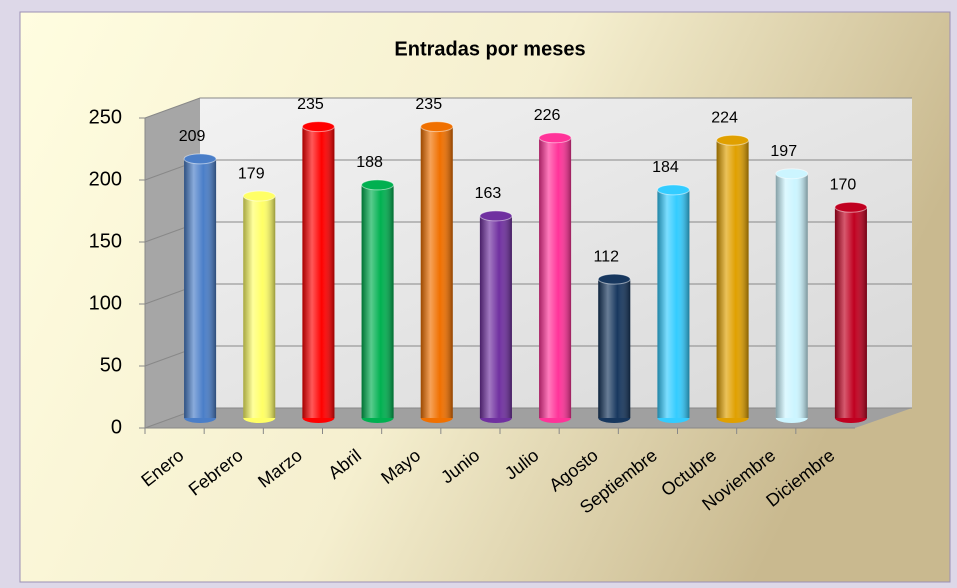 The image size is (957, 588). What do you see at coordinates (489, 49) in the screenshot?
I see `chart-title: Entradas por meses` at bounding box center [489, 49].